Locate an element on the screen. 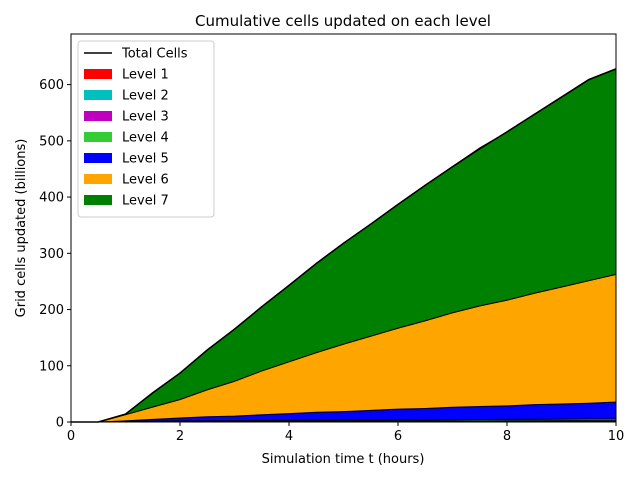 Image resolution: width=640 pixels, height=480 pixels. legend-label: Level 3 is located at coordinates (145, 117).